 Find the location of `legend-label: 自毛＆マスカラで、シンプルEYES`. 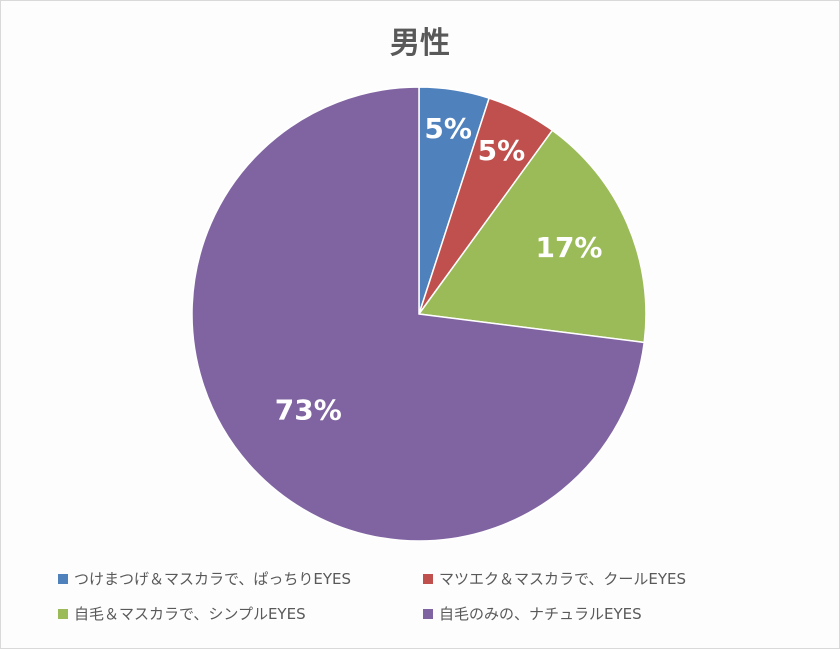

legend-label: 自毛＆マスカラで、シンプルEYES is located at coordinates (190, 614).